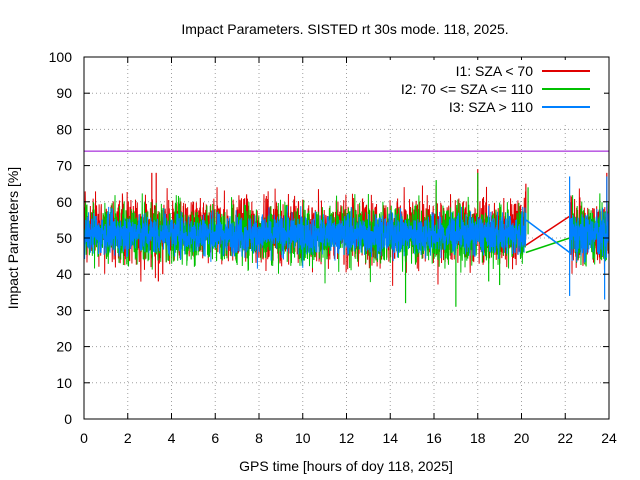 The width and height of the screenshot is (640, 480). I want to click on y-tick-label: 50, so click(64, 238).